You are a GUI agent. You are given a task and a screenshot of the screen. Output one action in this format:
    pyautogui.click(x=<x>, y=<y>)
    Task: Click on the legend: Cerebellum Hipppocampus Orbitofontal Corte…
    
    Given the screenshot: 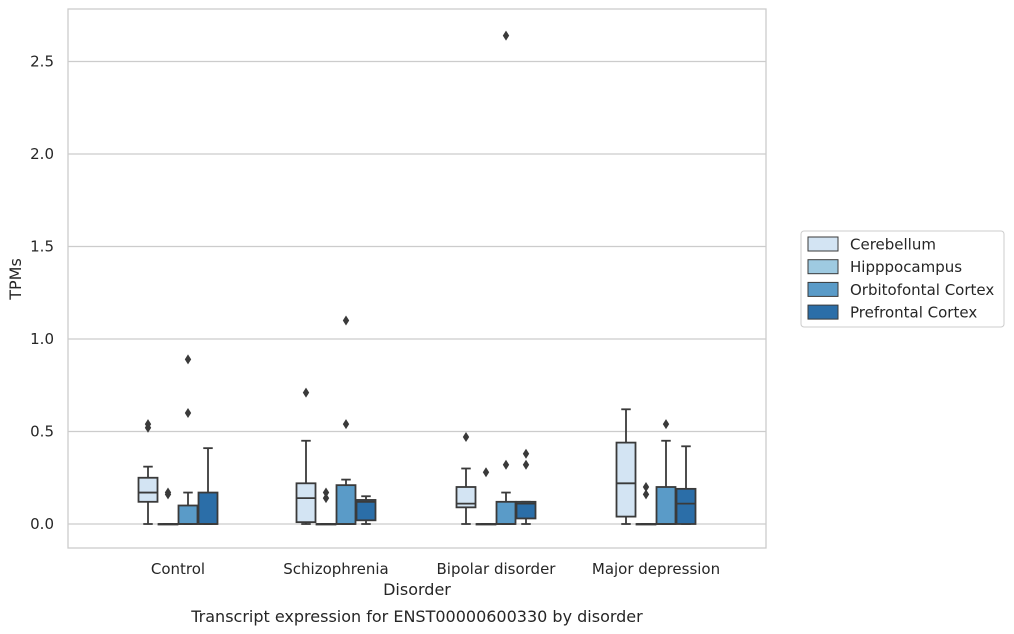 What is the action you would take?
    pyautogui.click(x=902, y=279)
    